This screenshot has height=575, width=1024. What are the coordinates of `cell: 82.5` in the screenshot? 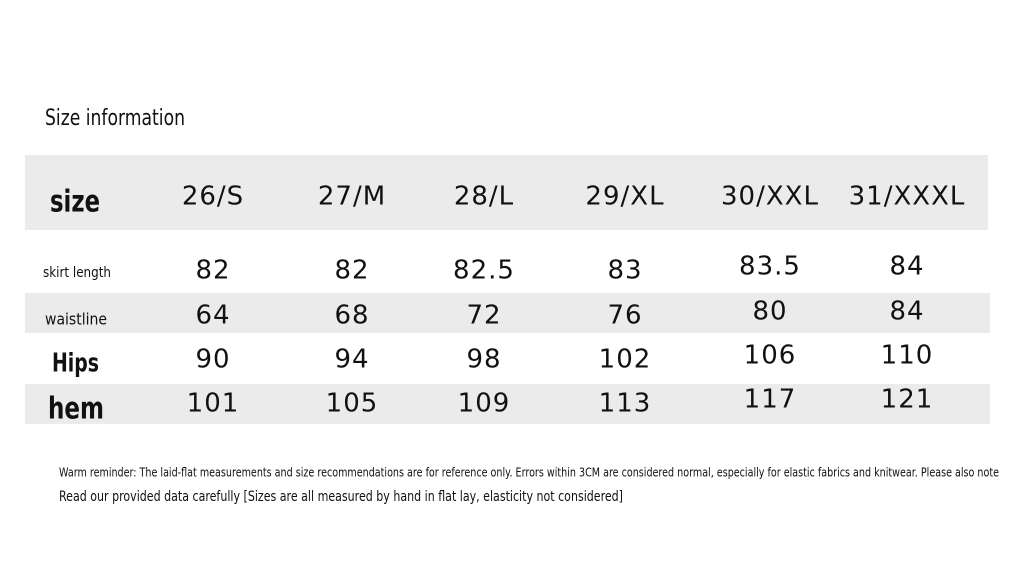 It's located at (484, 271).